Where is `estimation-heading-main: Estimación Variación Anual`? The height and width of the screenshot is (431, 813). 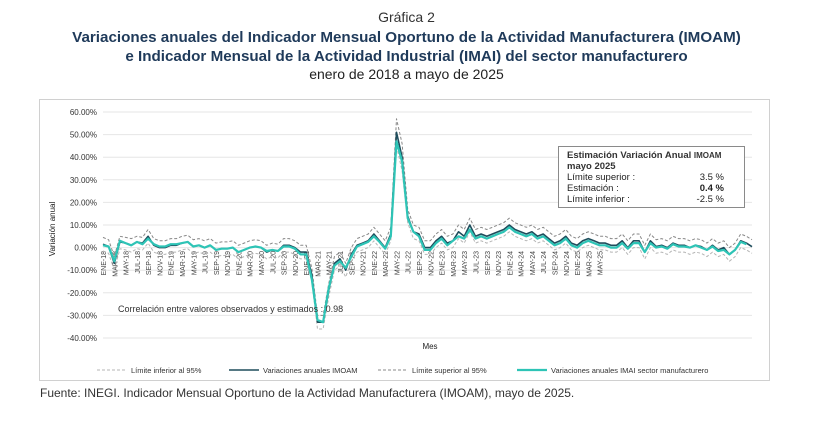
estimation-heading-main: Estimación Variación Anual is located at coordinates (629, 155).